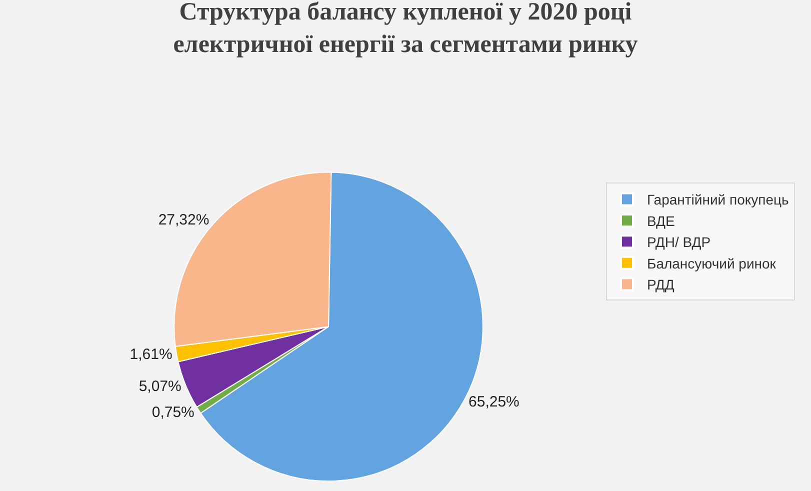 This screenshot has height=491, width=811. What do you see at coordinates (494, 402) in the screenshot?
I see `data-label: 65,25%` at bounding box center [494, 402].